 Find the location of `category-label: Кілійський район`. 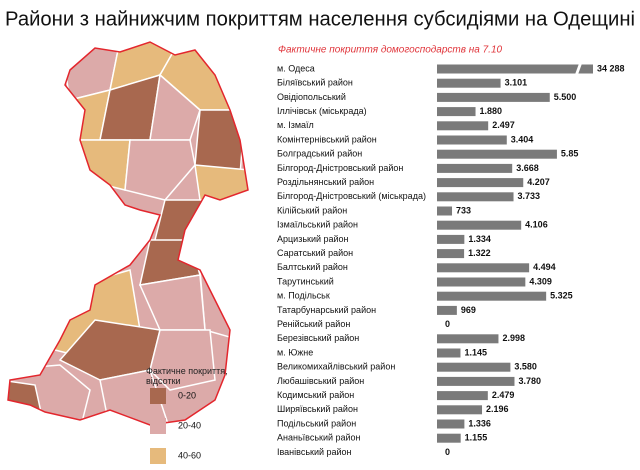

category-label: Кілійський район is located at coordinates (312, 210).